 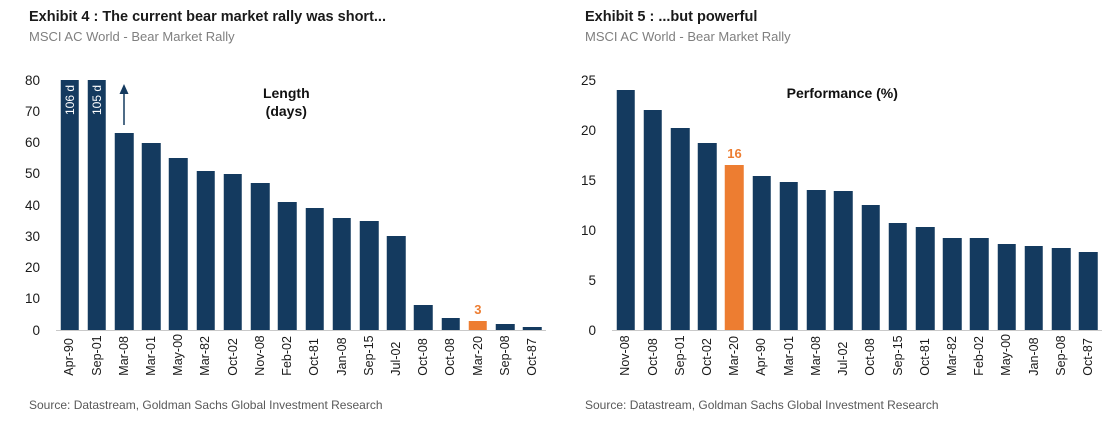 I want to click on bar-column: 3, so click(x=477, y=205).